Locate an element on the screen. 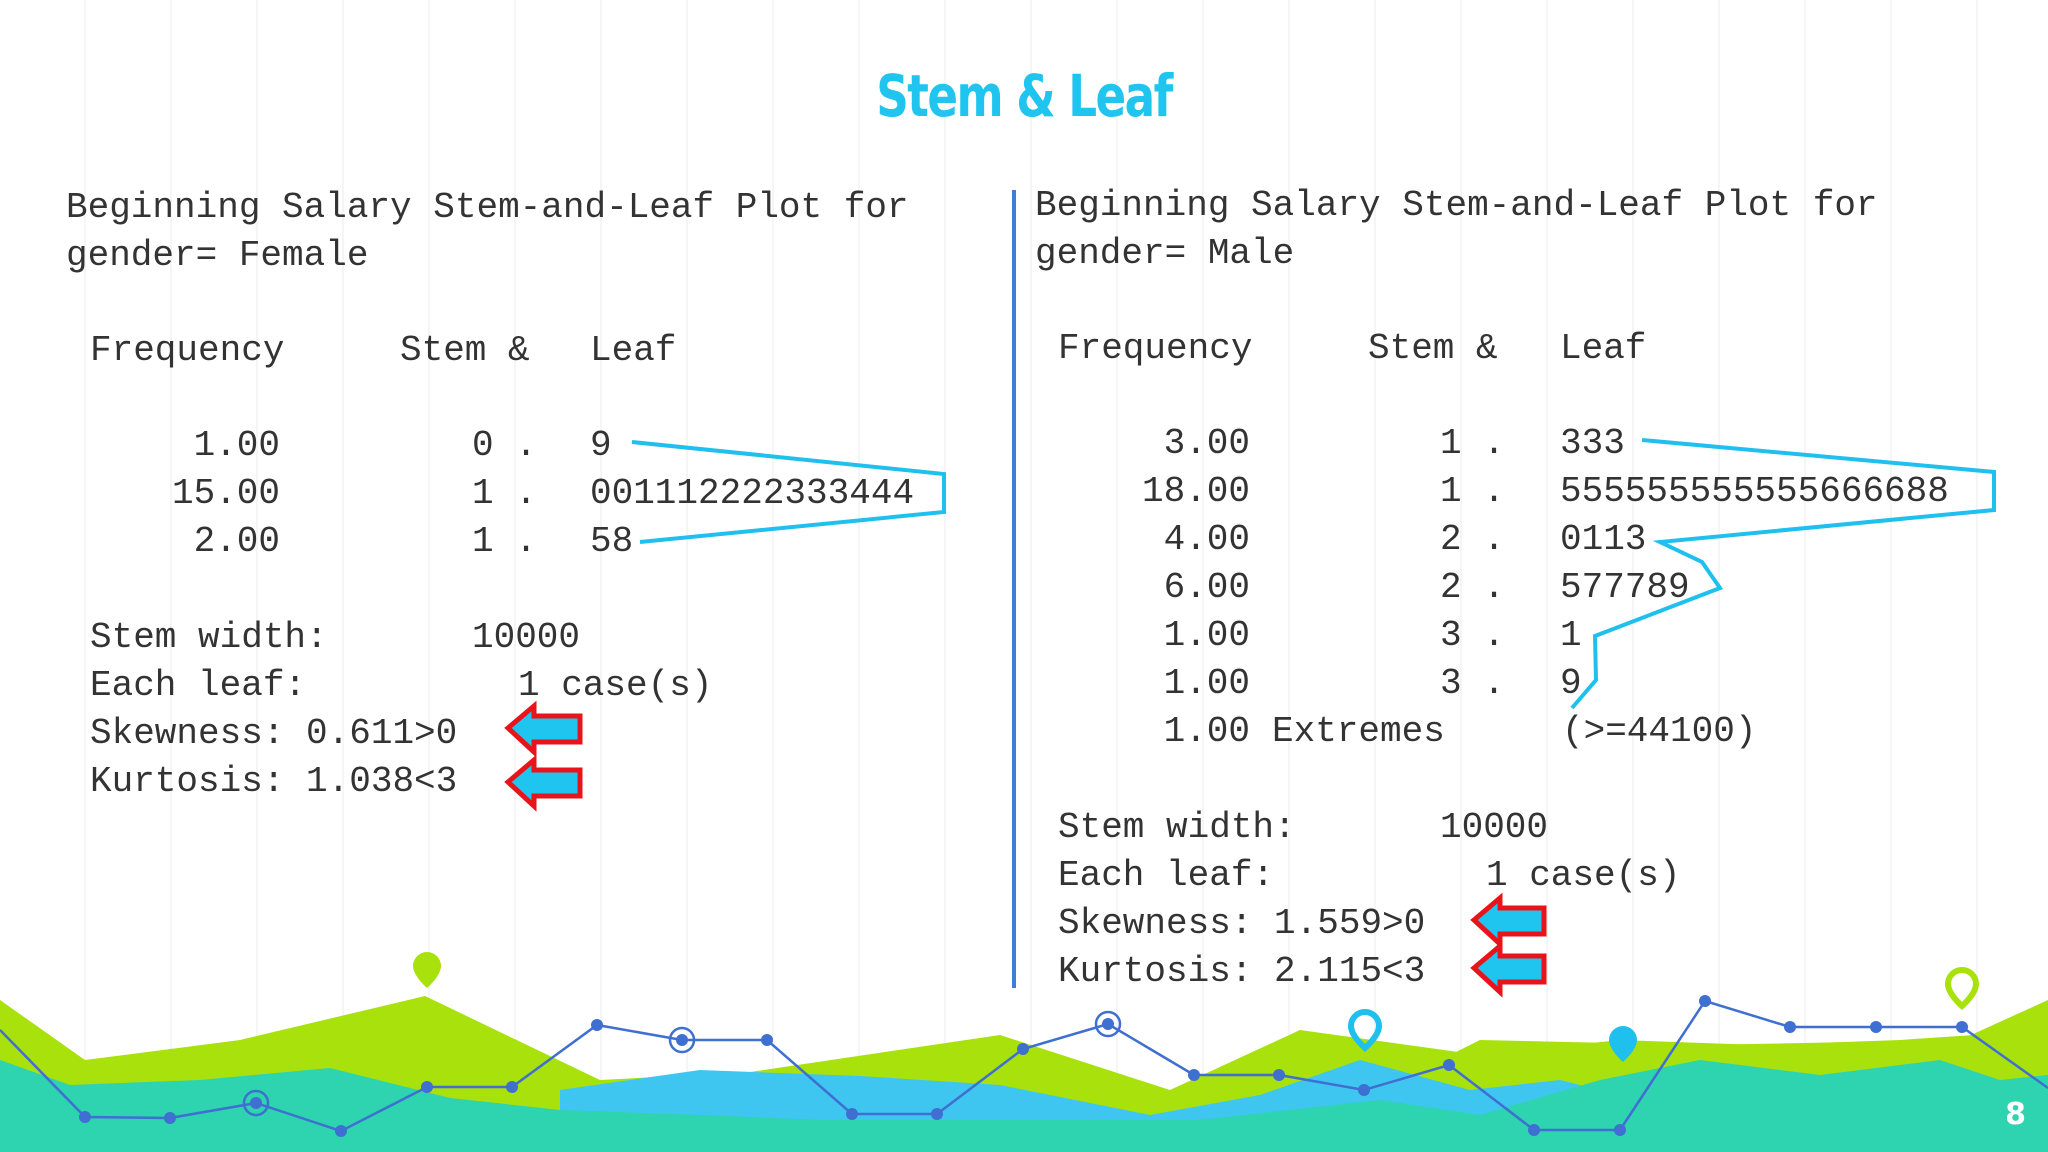 Image resolution: width=2048 pixels, height=1152 pixels. left-skewness: Skewness: 0.611>0 is located at coordinates (274, 733).